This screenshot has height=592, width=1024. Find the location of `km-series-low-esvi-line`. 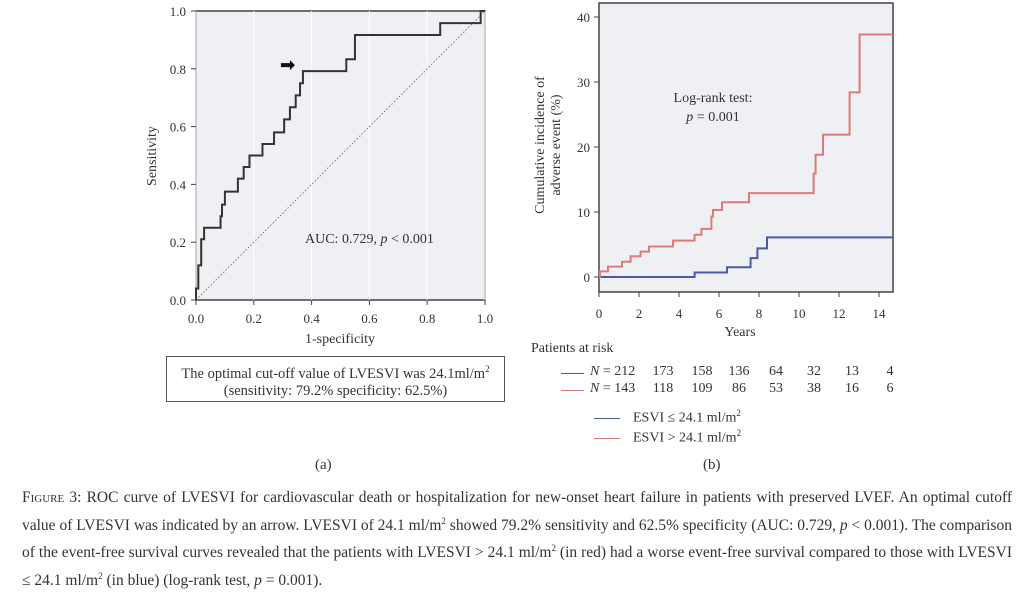

km-series-low-esvi-line is located at coordinates (746, 257).